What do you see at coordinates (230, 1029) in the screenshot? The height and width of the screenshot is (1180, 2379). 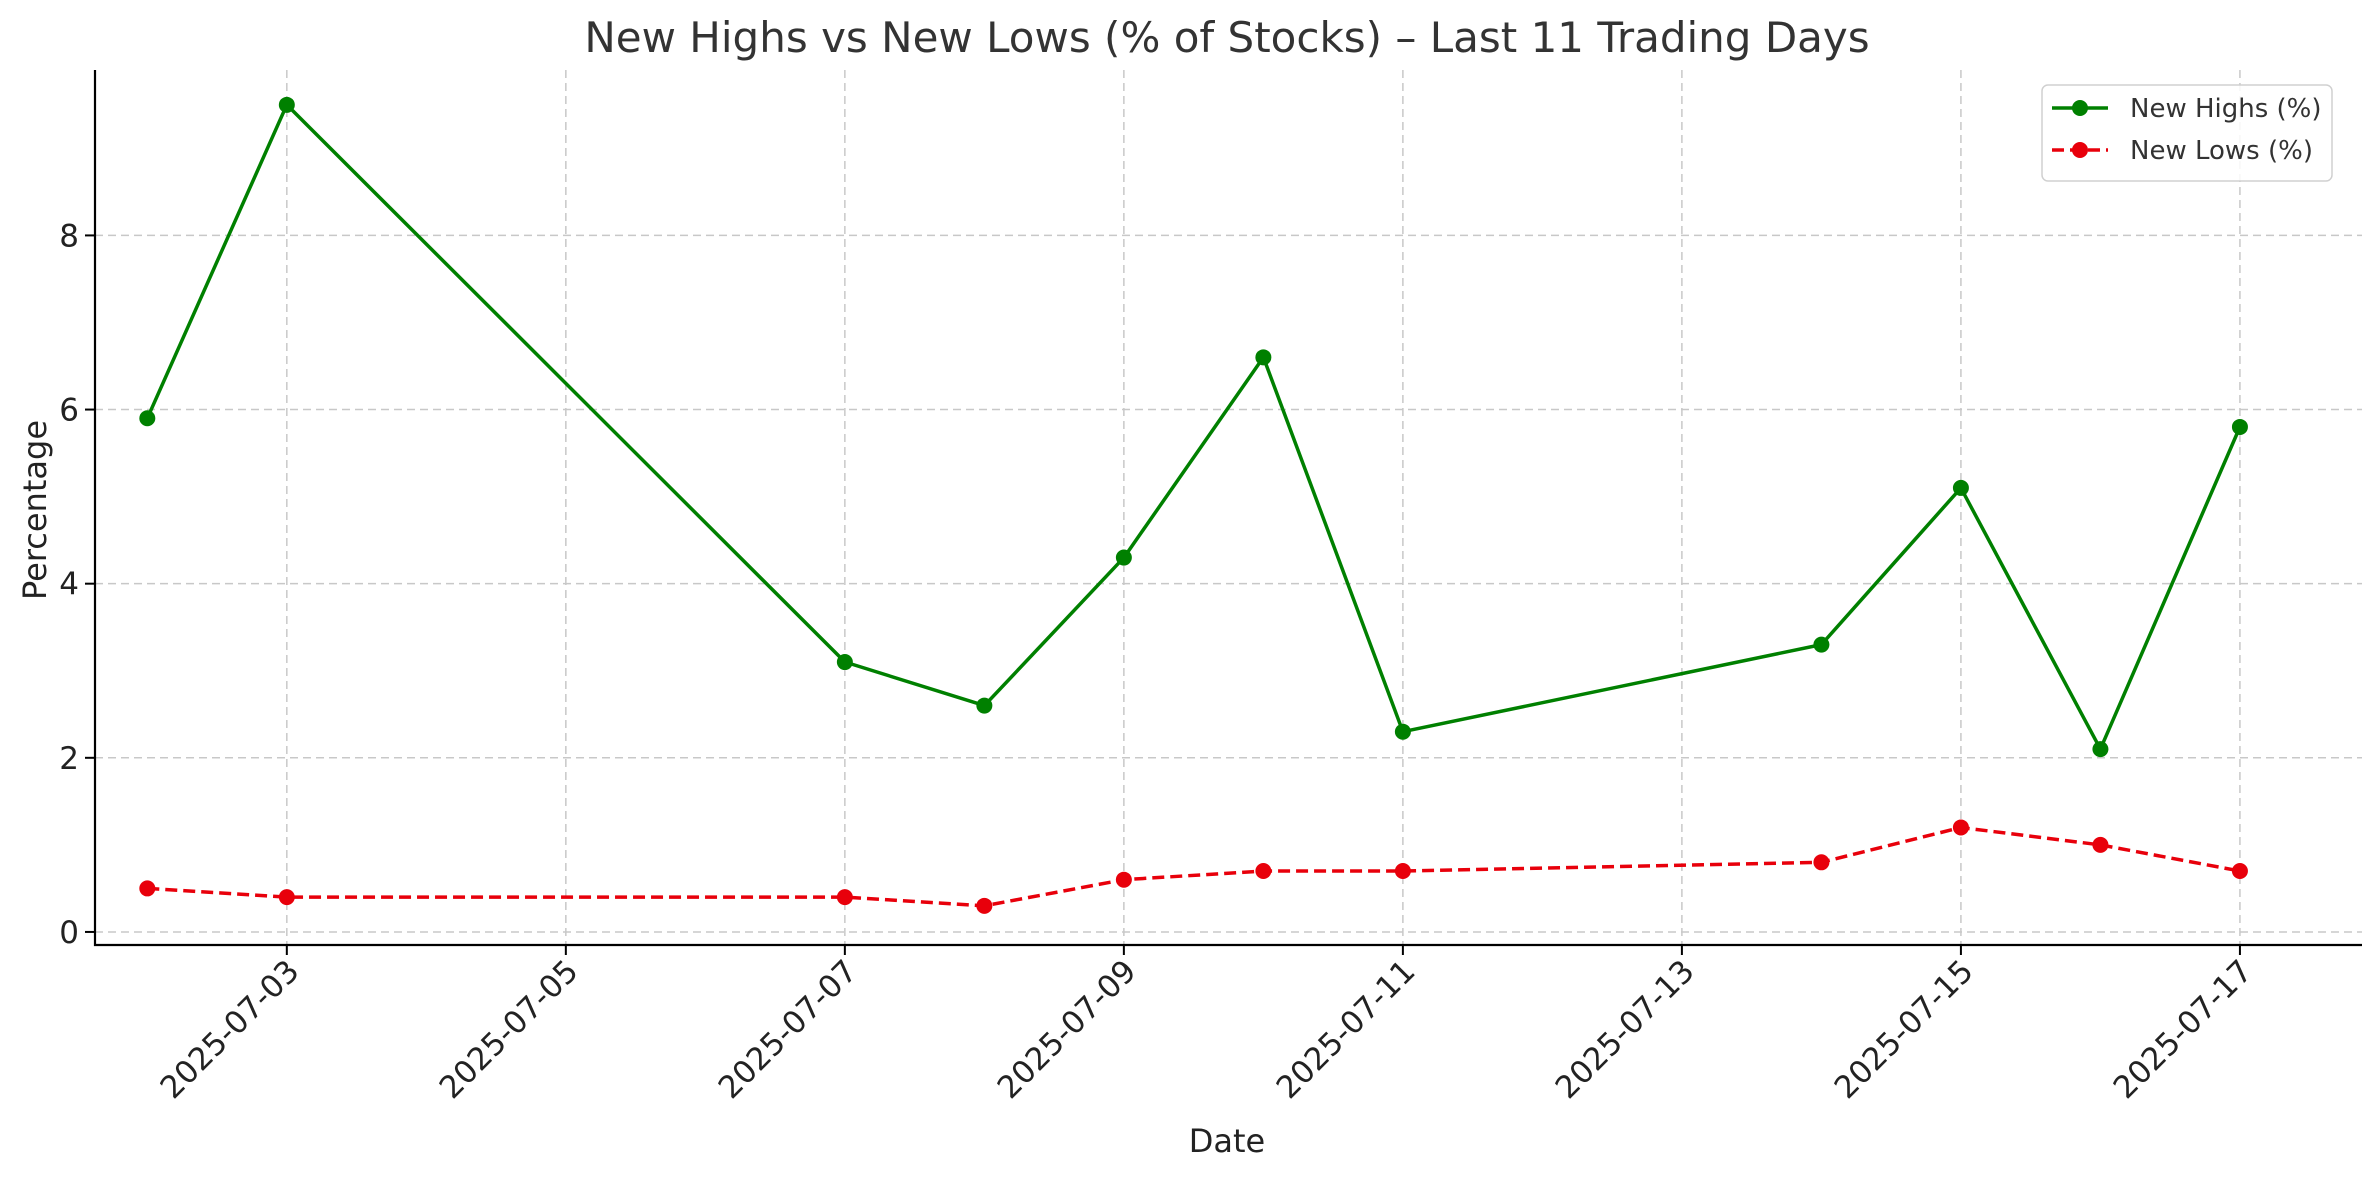 I see `x-tick-label: 2025-07-03` at bounding box center [230, 1029].